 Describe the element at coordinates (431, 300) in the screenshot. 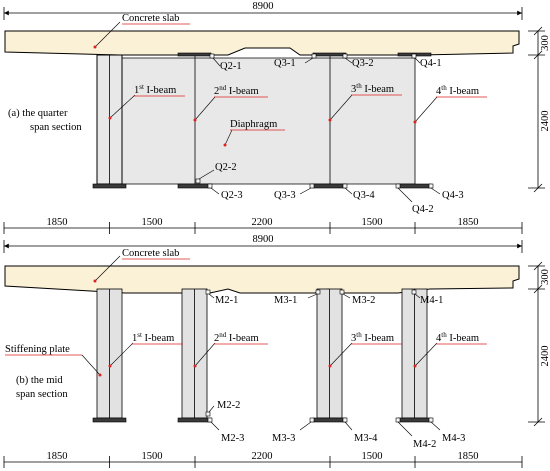

I see `gauge-label-m4-1: M4-1` at that location.